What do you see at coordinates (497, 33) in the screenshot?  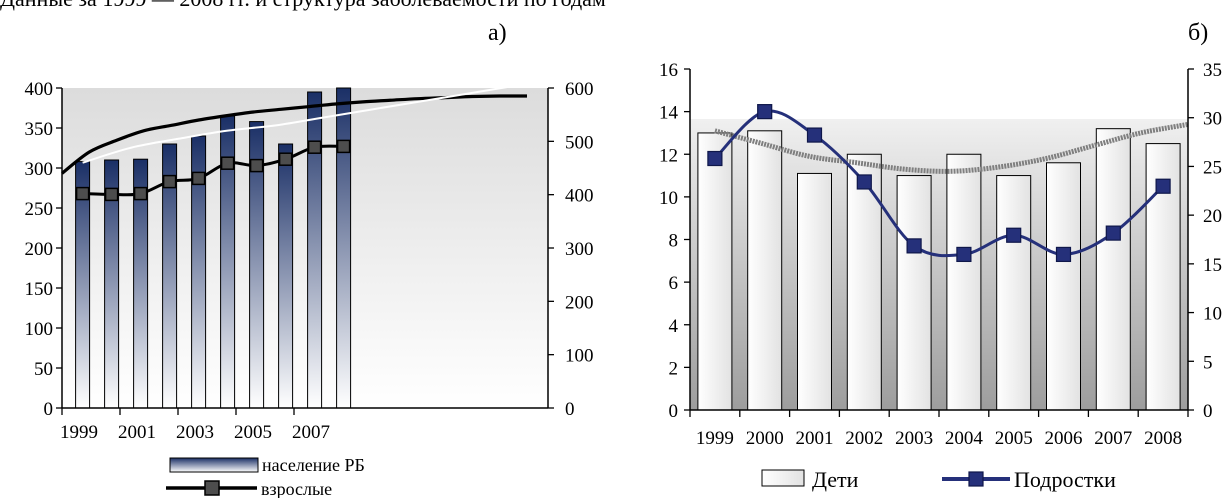 I see `panel-label-a: а)` at bounding box center [497, 33].